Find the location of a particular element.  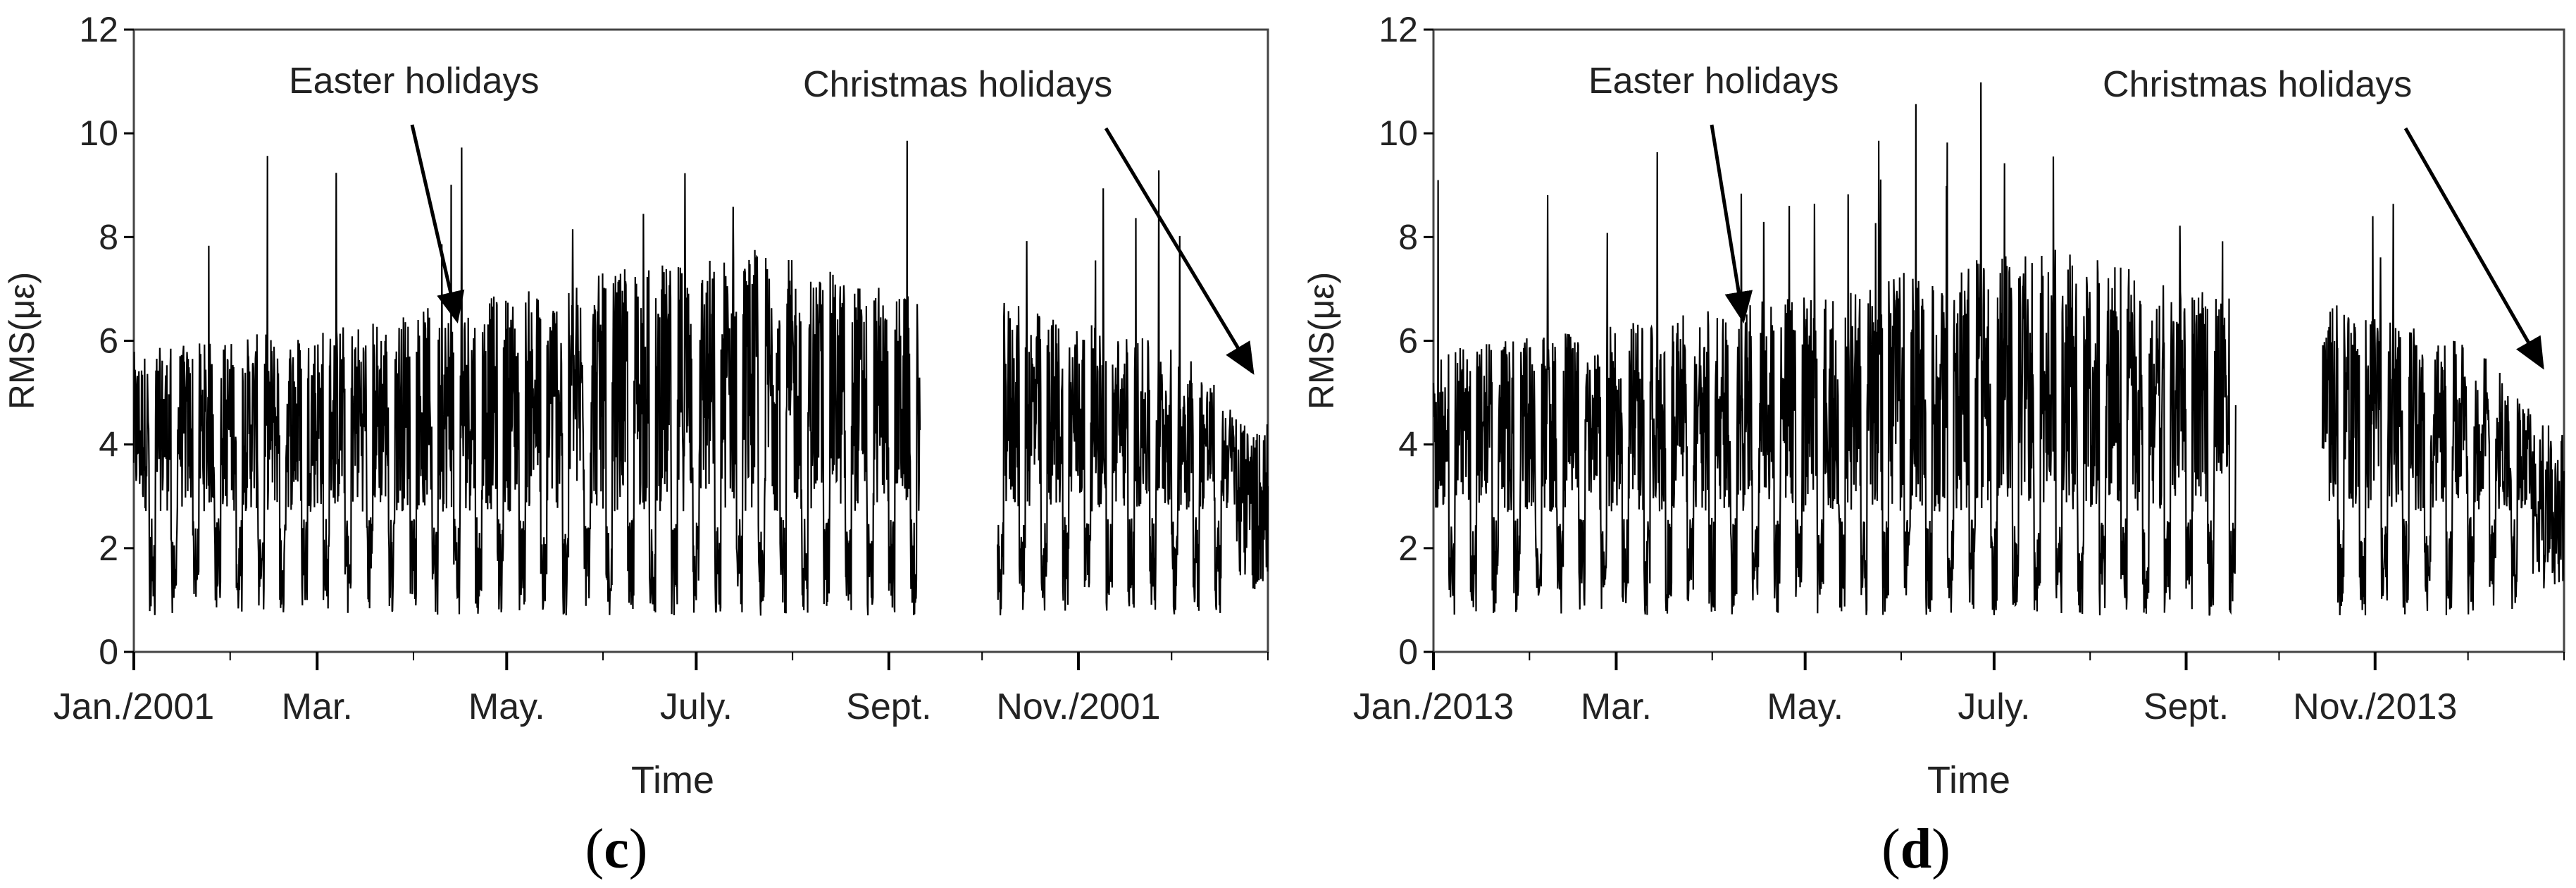

x-tick-label: Nov./2013 is located at coordinates (2375, 706).